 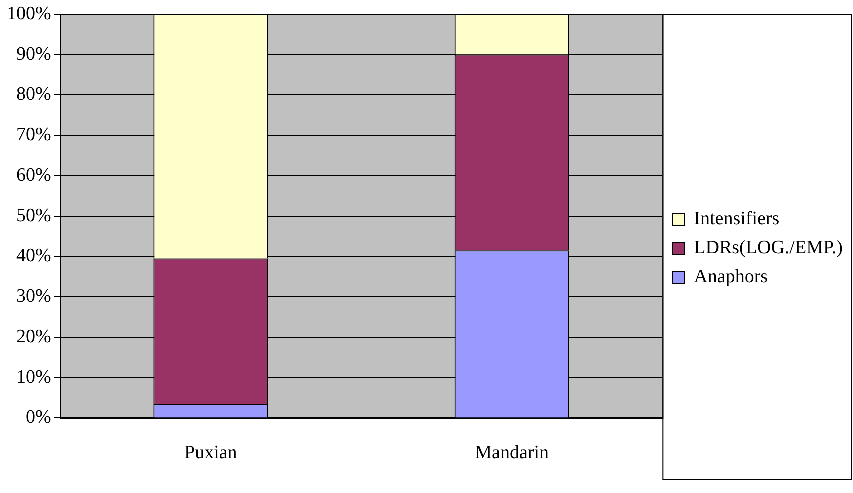 What do you see at coordinates (34, 297) in the screenshot?
I see `y-tick-label: 30%` at bounding box center [34, 297].